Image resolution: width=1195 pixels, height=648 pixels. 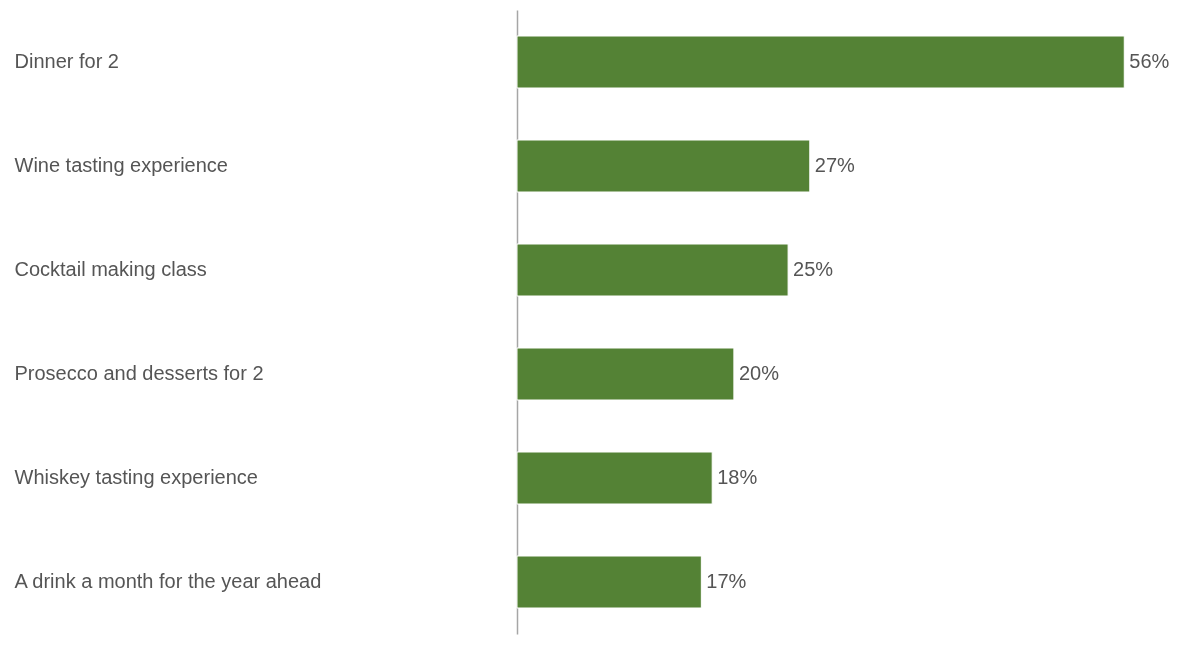 I want to click on y-tick-label: Prosecco and desserts for 2, so click(x=139, y=373).